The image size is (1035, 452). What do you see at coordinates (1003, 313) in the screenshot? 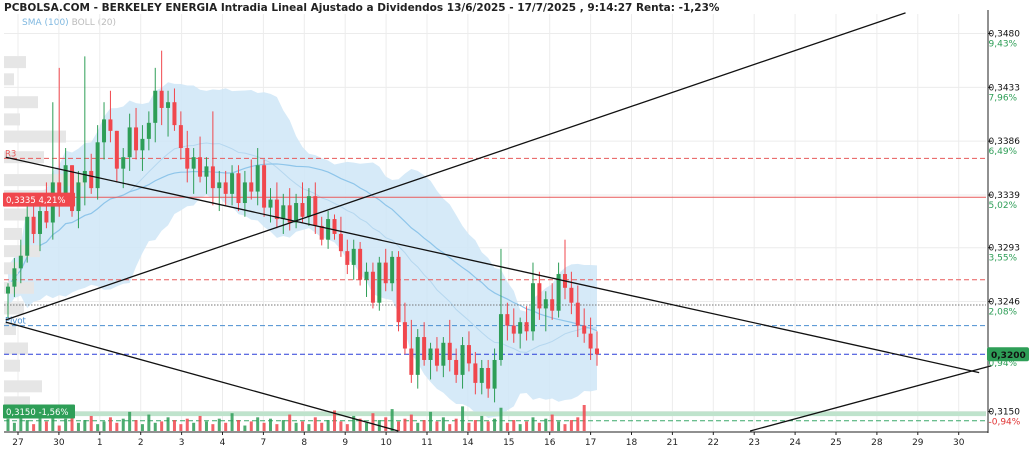
I see `pct-tick-label: 2,08%` at bounding box center [1003, 313].